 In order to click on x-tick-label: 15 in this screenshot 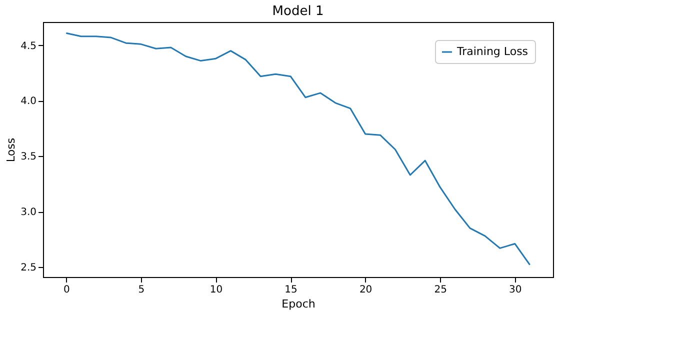, I will do `click(291, 290)`.